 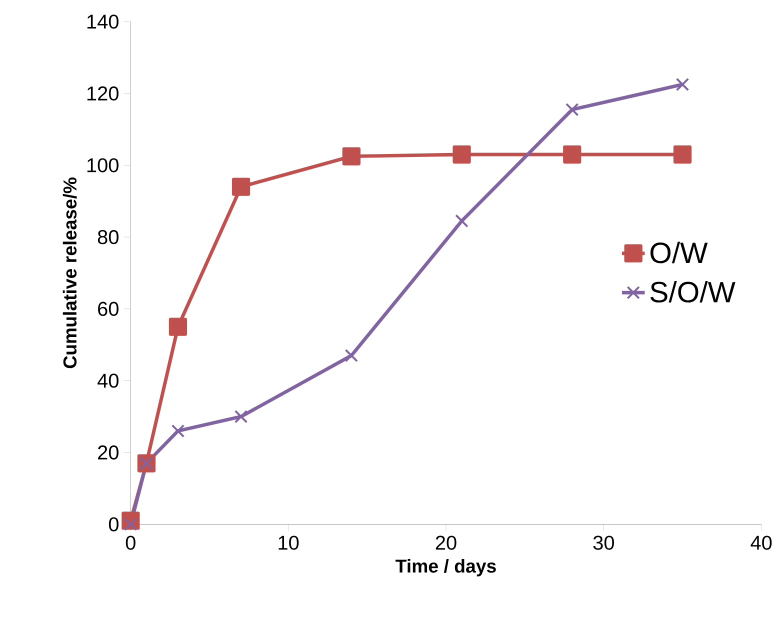 I want to click on y-tick-label: 0, so click(x=113, y=524).